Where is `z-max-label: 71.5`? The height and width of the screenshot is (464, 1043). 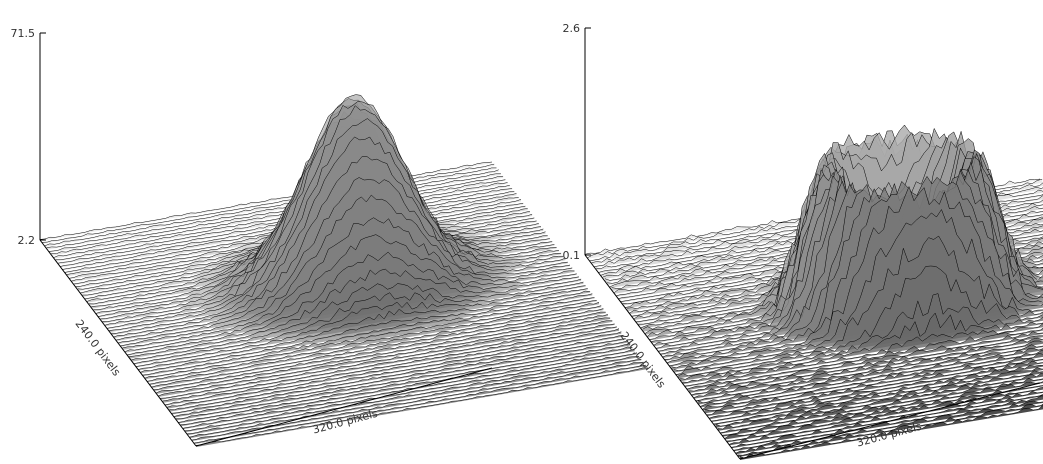 z-max-label: 71.5 is located at coordinates (23, 33).